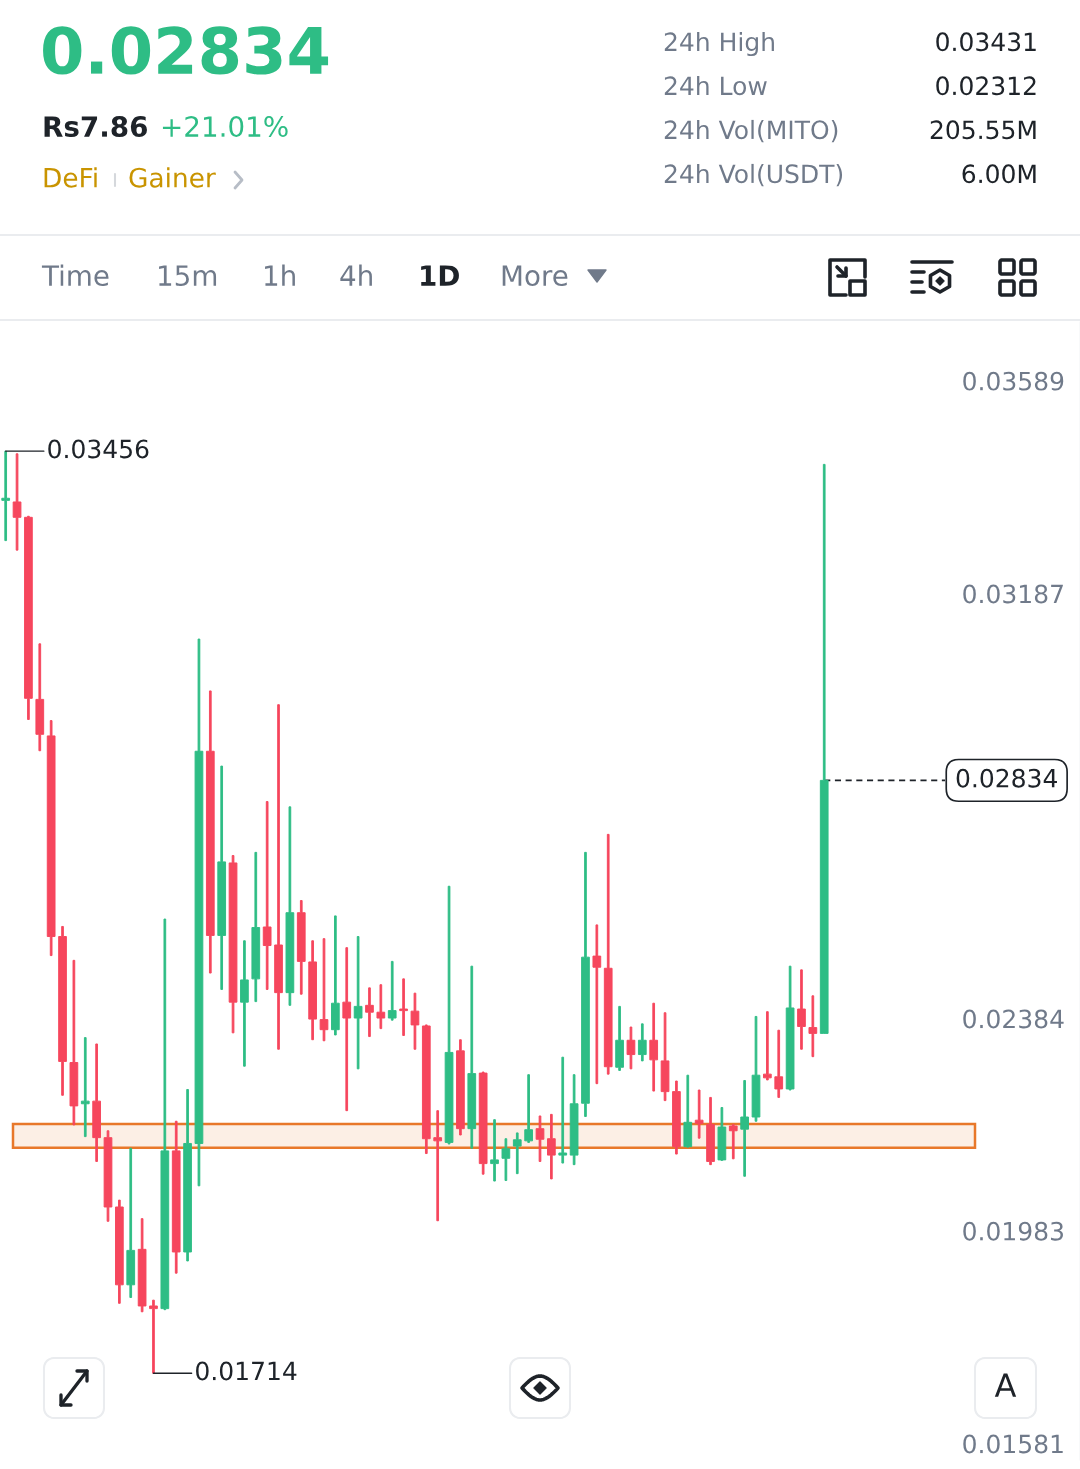  I want to click on annotation: 0.03456, so click(98, 449).